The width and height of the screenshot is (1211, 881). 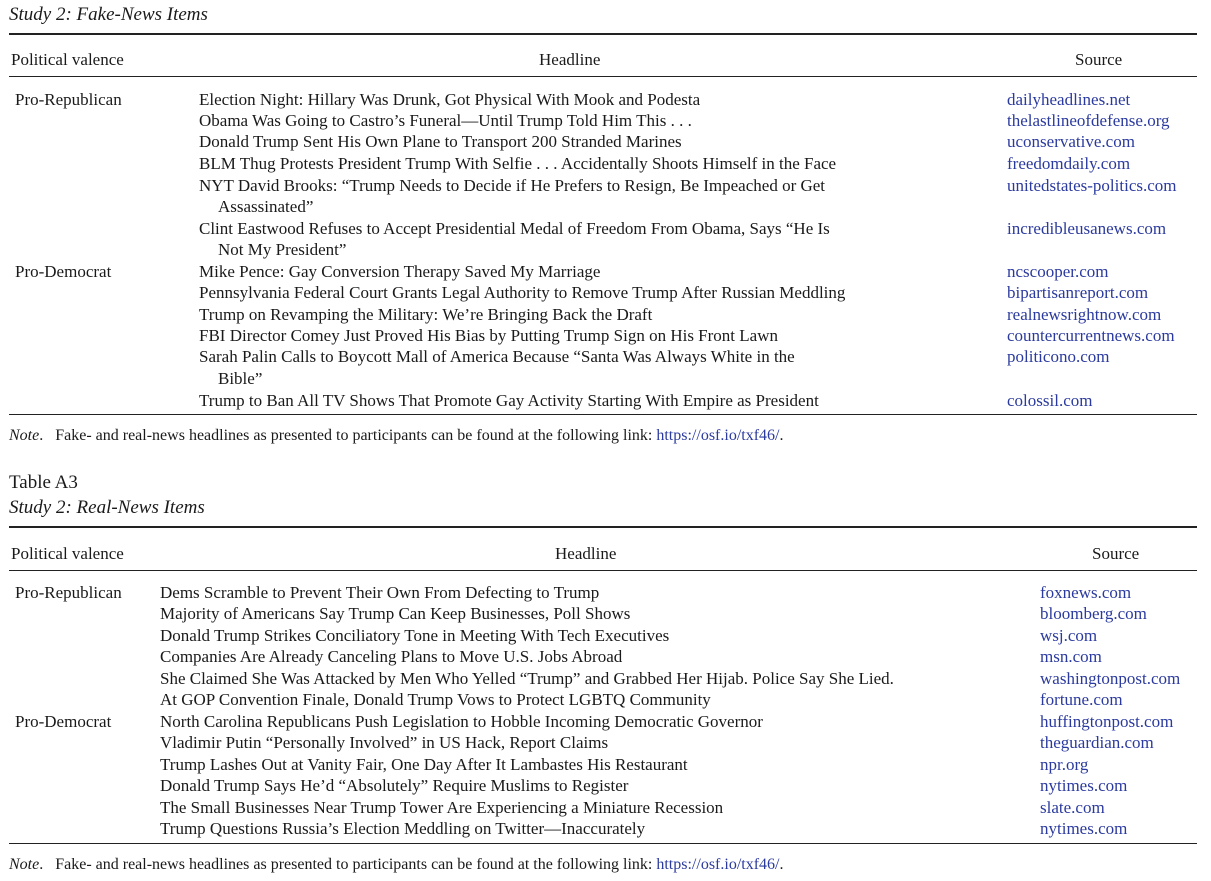 I want to click on table-a2-source-link: bipartisanreport.com, so click(x=1078, y=292).